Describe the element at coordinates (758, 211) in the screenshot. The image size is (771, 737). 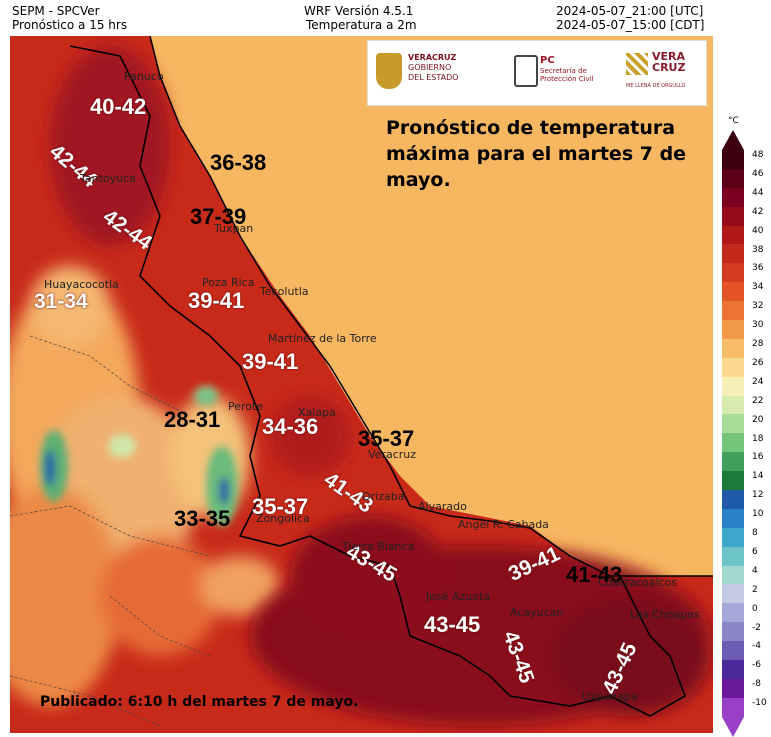
I see `colorbar-tick-label: 42` at that location.